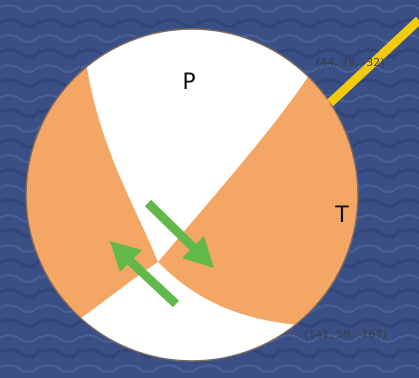  What do you see at coordinates (345, 334) in the screenshot?
I see `nodal-plane-2-label: (141, 59, -167)` at bounding box center [345, 334].